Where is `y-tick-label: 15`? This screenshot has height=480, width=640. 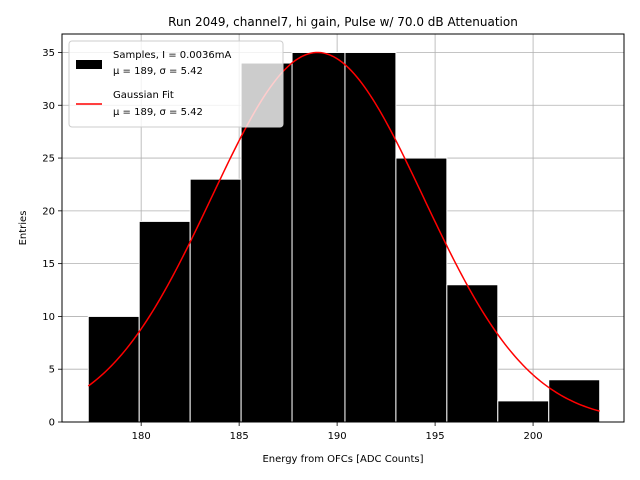 y-tick-label: 15 is located at coordinates (48, 264).